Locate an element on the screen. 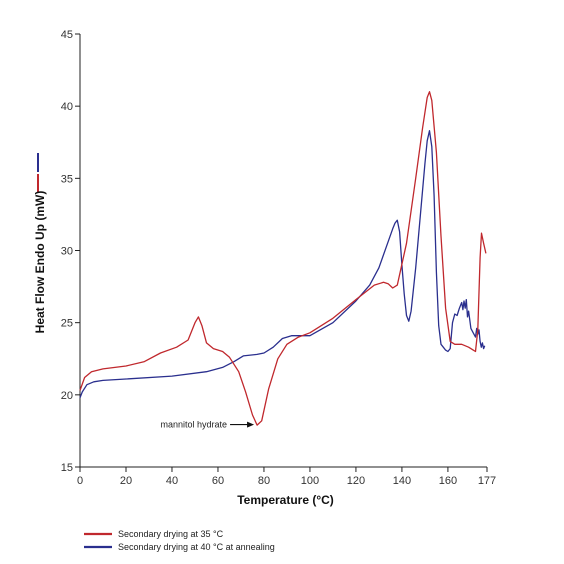 Image resolution: width=564 pixels, height=564 pixels. x-tick-label: 20 is located at coordinates (126, 481).